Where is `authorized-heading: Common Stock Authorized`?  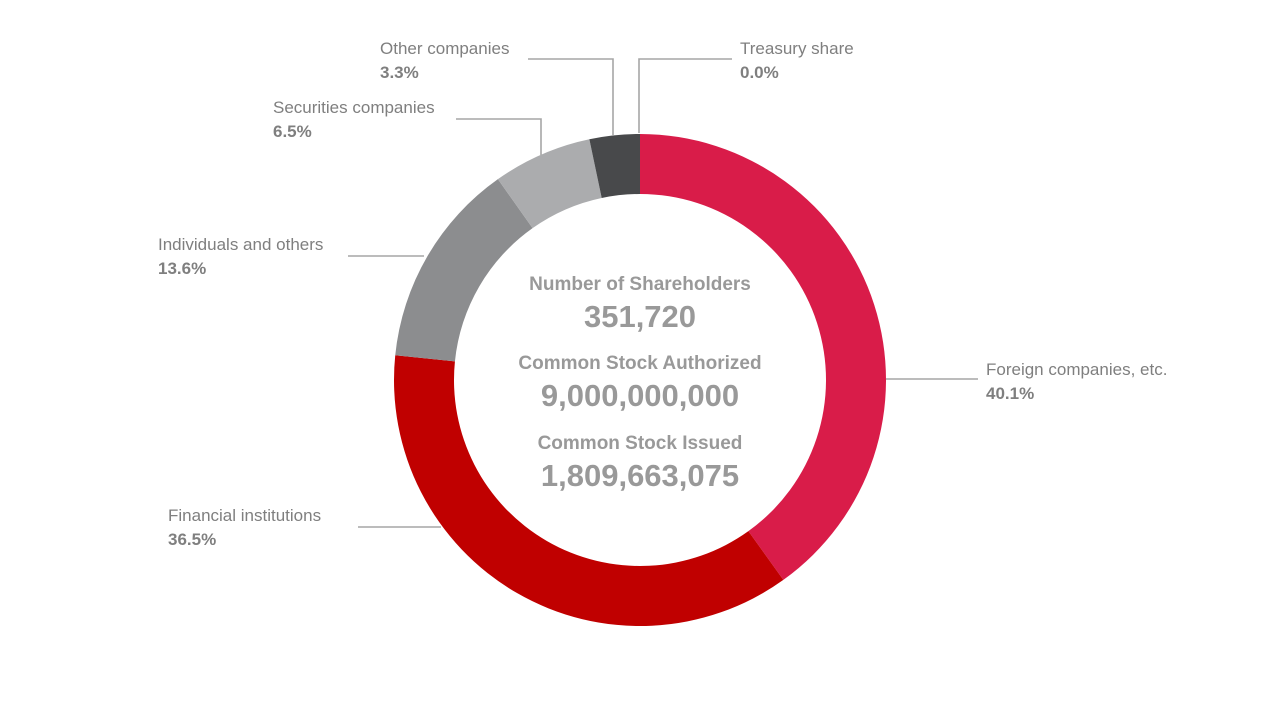
authorized-heading: Common Stock Authorized is located at coordinates (639, 363).